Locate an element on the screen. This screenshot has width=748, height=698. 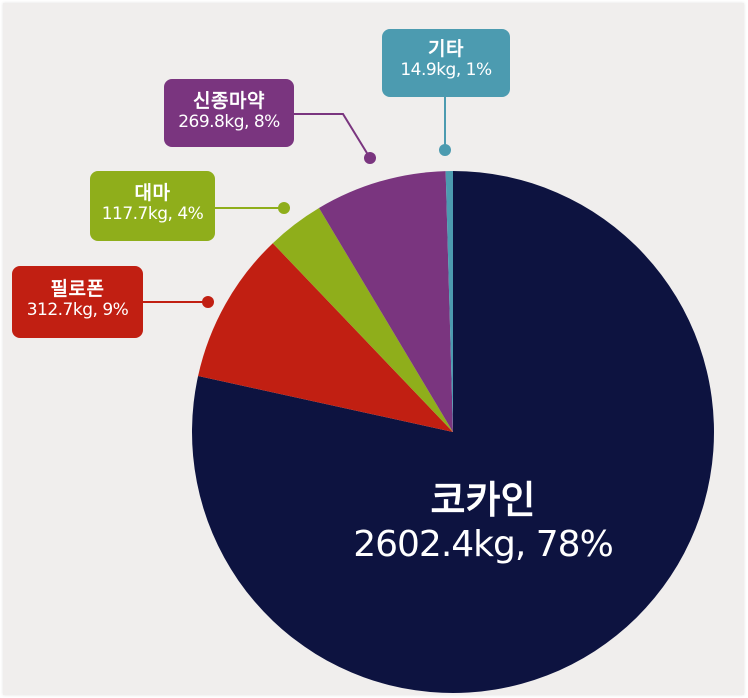
slice-philopon is located at coordinates (325, 337).